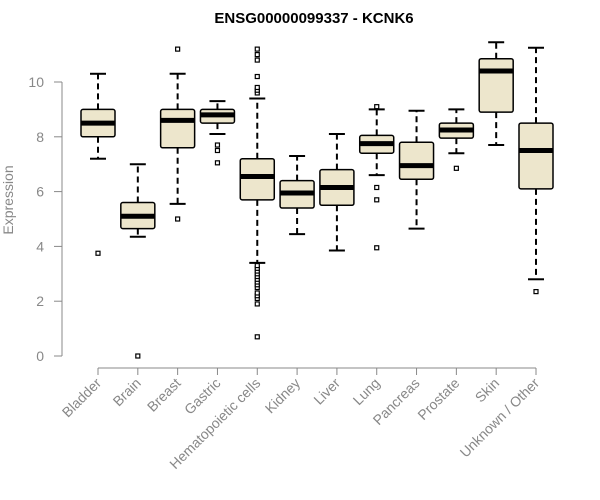 Image resolution: width=600 pixels, height=500 pixels. Describe the element at coordinates (127, 392) in the screenshot. I see `category-label: Brain` at that location.